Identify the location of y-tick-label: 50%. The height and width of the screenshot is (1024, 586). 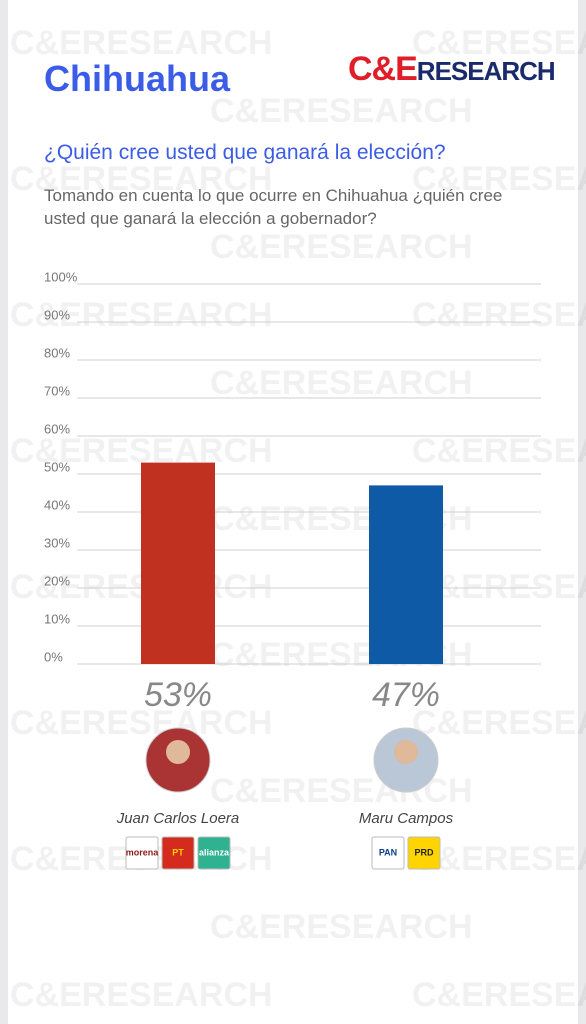
(57, 466).